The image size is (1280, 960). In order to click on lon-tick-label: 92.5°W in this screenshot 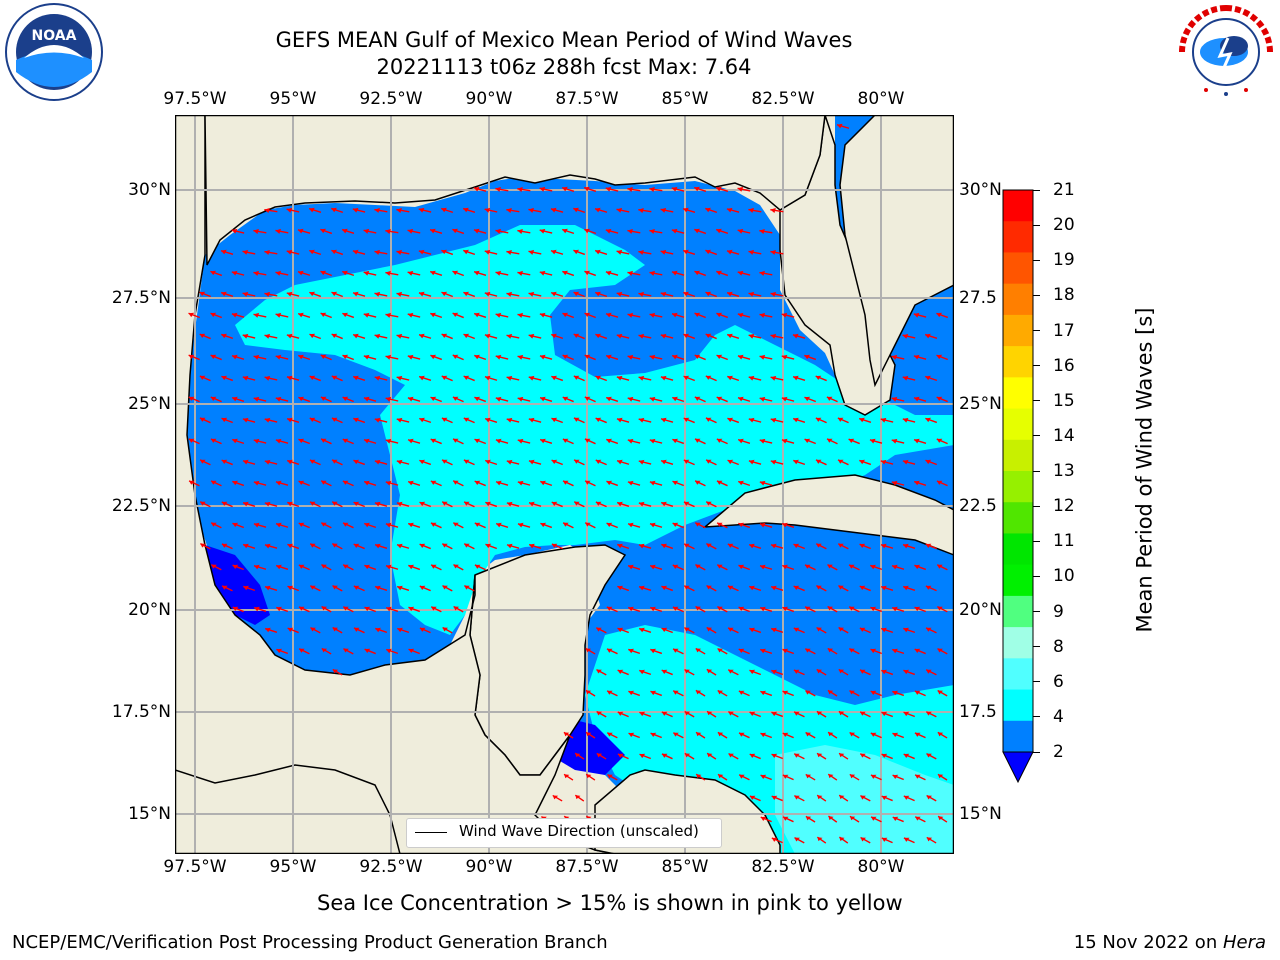, I will do `click(391, 867)`.